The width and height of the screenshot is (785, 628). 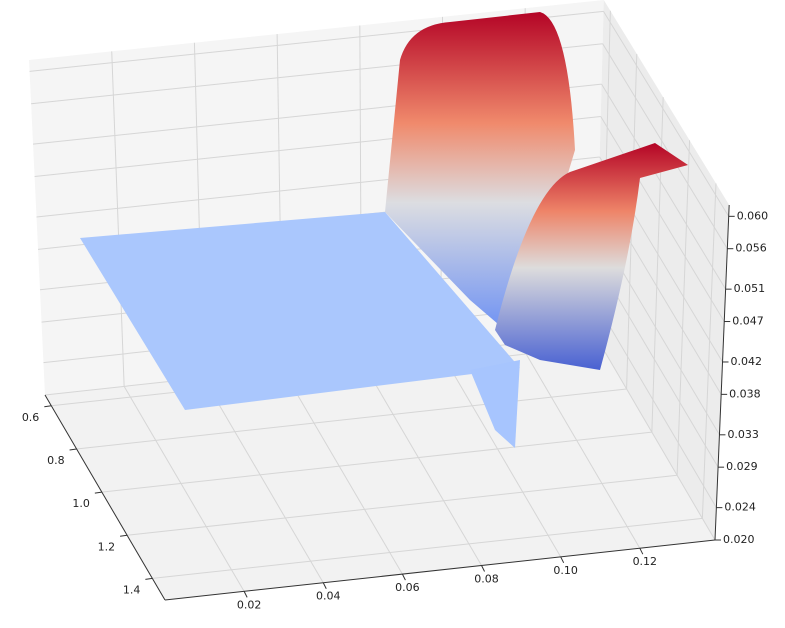 What do you see at coordinates (328, 596) in the screenshot?
I see `x-tick-label: 0.04` at bounding box center [328, 596].